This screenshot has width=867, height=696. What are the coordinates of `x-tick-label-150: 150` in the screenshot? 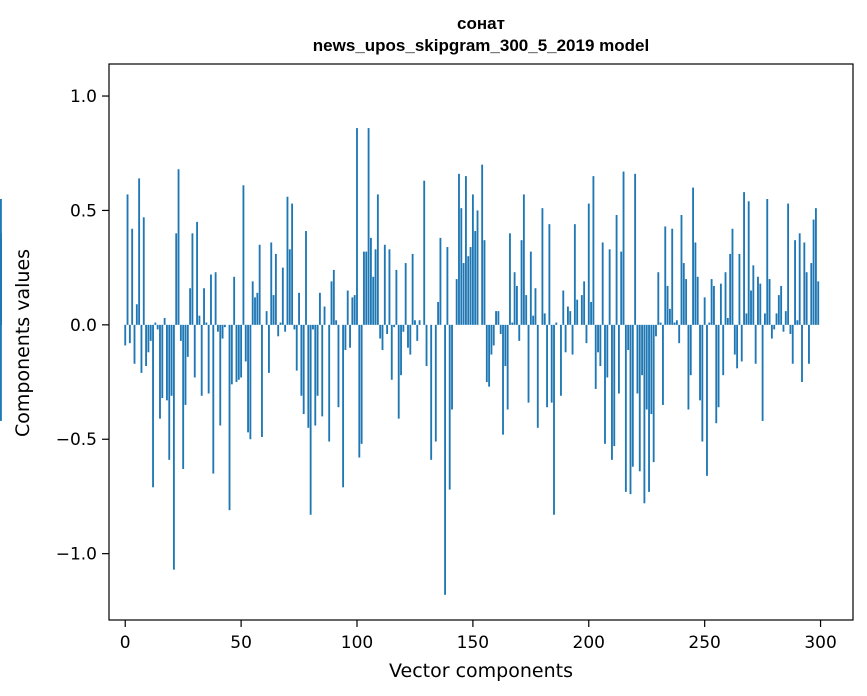 It's located at (473, 643).